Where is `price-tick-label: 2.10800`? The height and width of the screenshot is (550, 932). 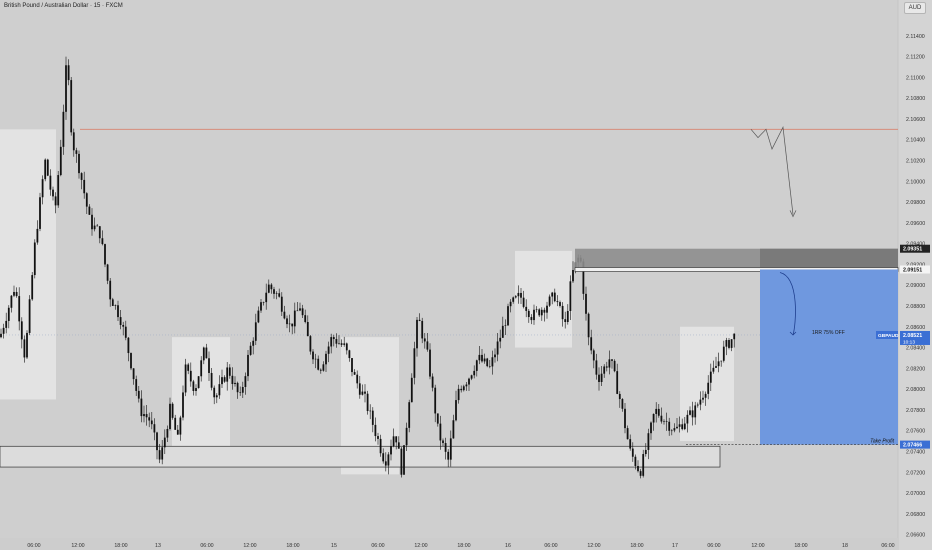
price-tick-label: 2.10800 is located at coordinates (915, 99).